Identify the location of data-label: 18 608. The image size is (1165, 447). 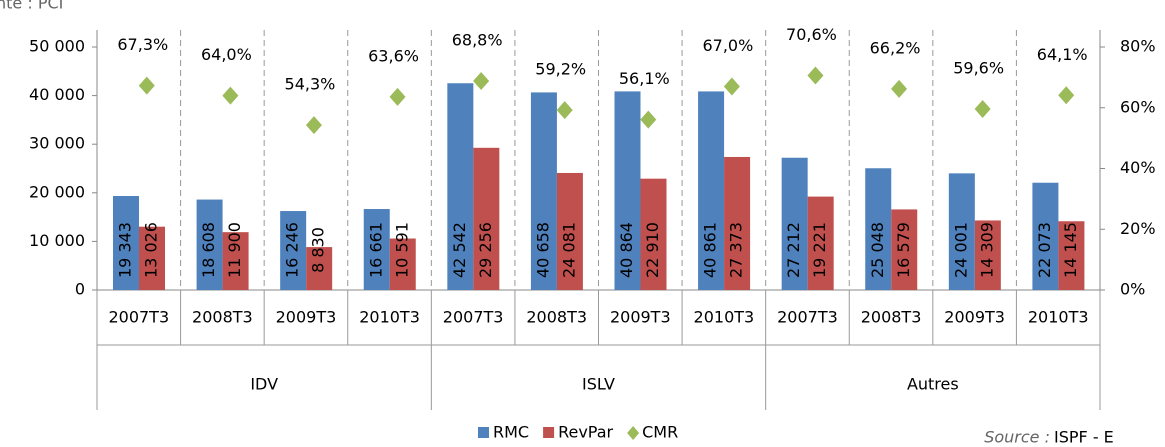
(208, 250).